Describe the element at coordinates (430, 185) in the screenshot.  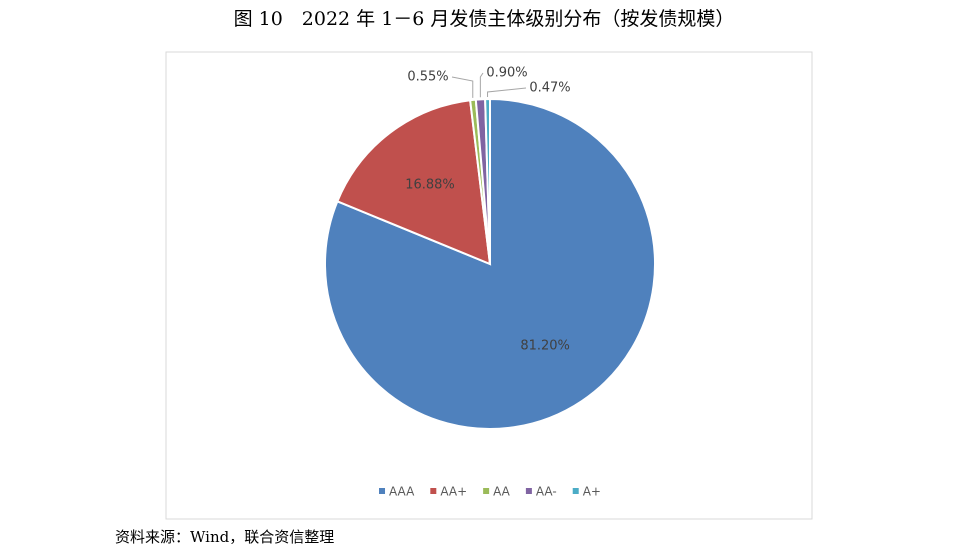
I see `data-label: 16.88%` at that location.